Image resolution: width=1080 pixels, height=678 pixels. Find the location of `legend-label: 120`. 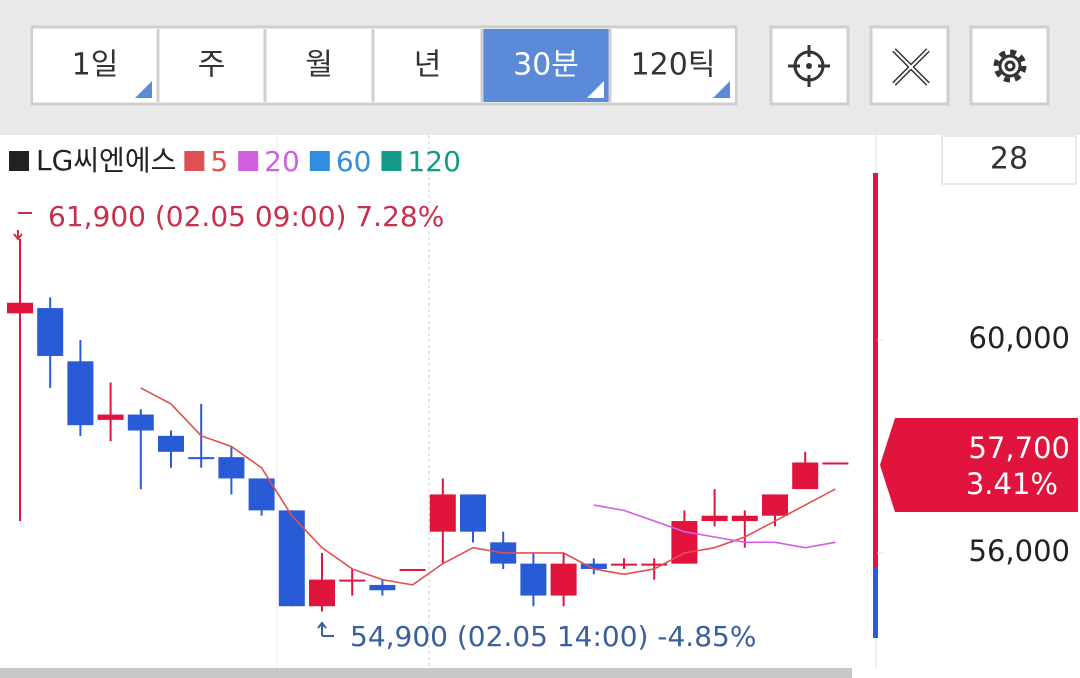

legend-label: 120 is located at coordinates (433, 161).